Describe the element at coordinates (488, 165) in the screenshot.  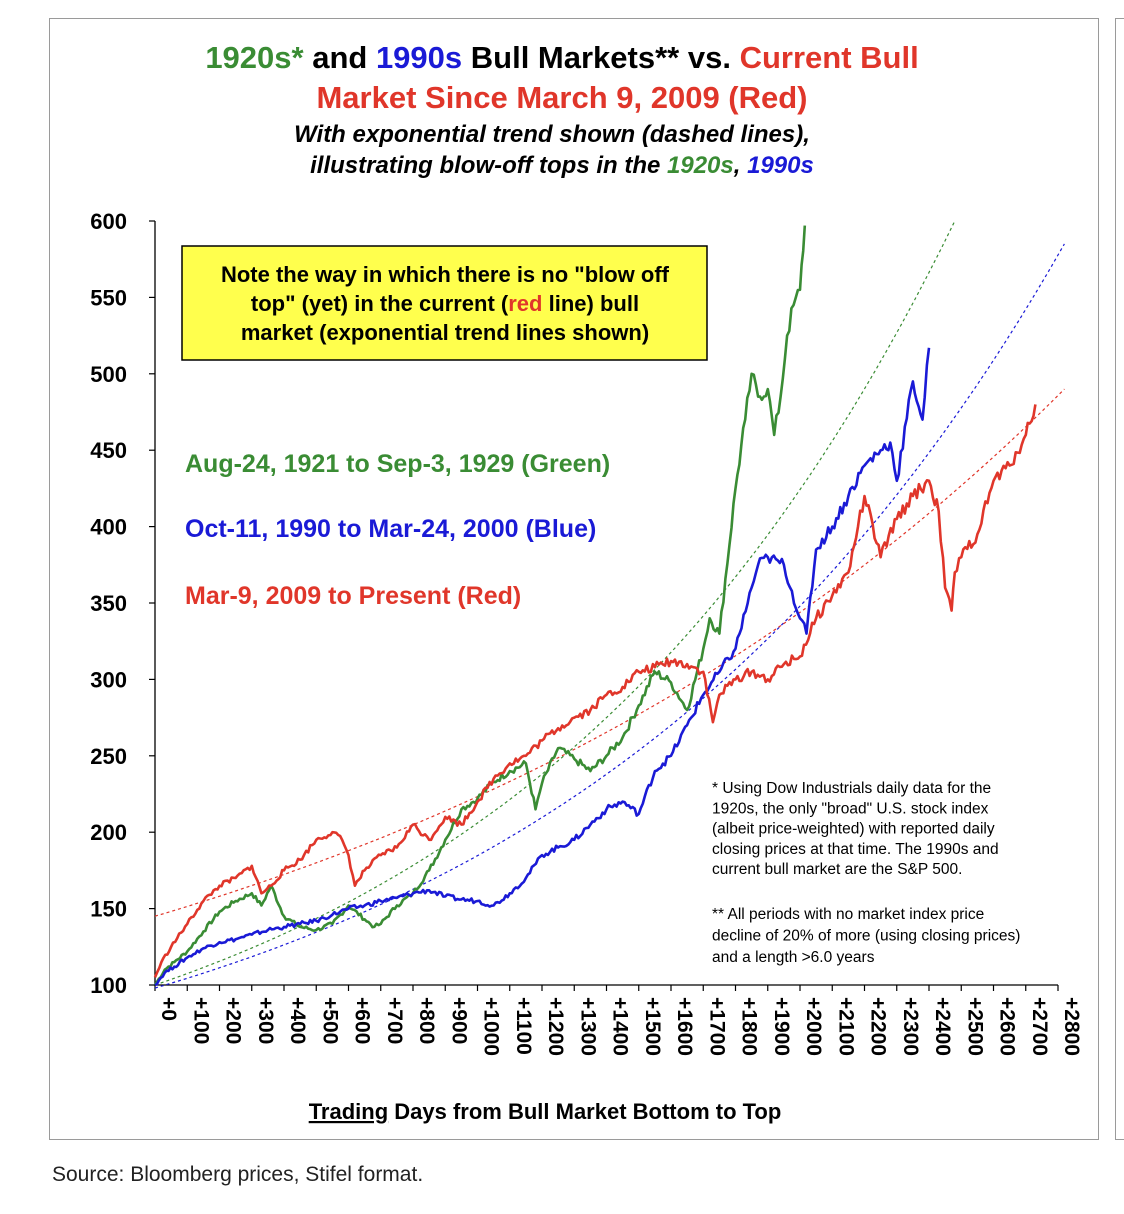
I see `subtitle-line2-part-0: illustrating blow-off tops in the` at that location.